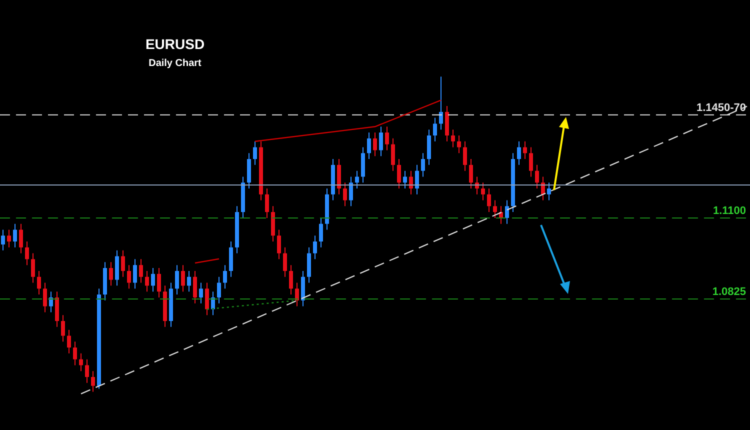 The height and width of the screenshot is (430, 750). I want to click on text: Daily Chart, so click(175, 63).